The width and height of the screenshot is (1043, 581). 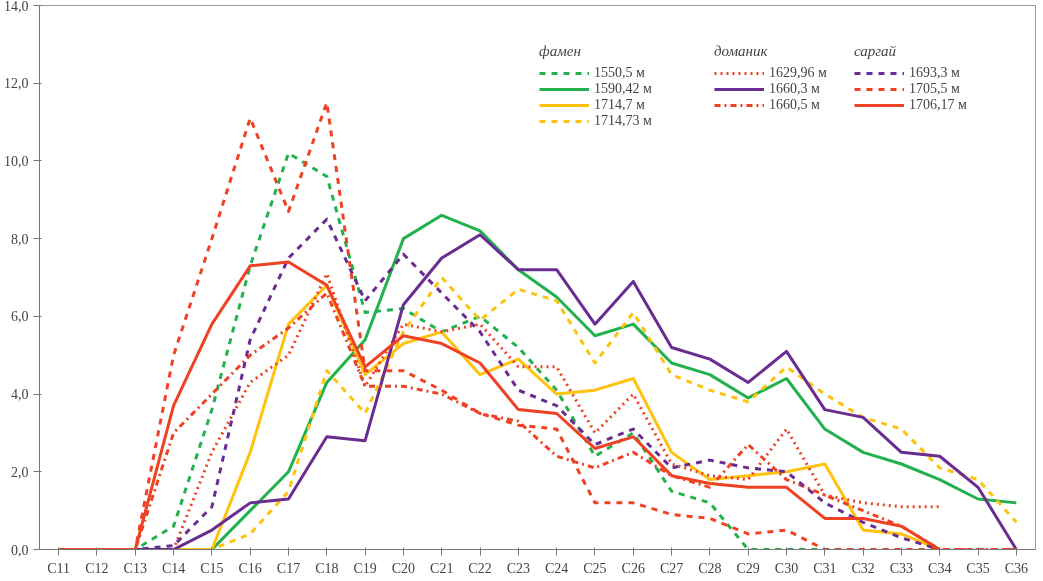 What do you see at coordinates (212, 568) in the screenshot?
I see `x-tick-label: C15` at bounding box center [212, 568].